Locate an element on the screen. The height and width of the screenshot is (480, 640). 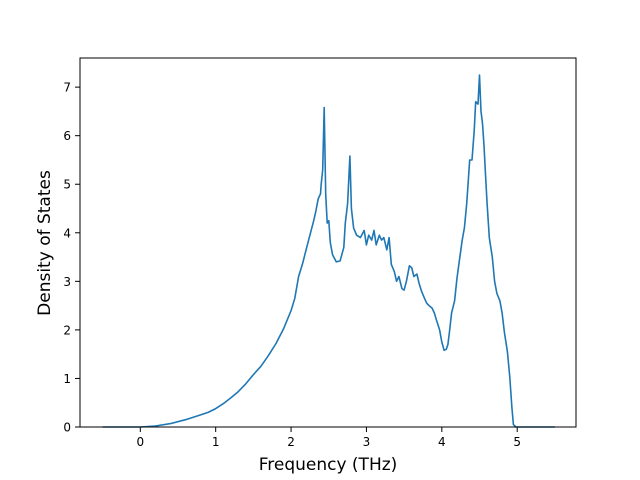
y-axis-label: Density of States is located at coordinates (45, 243).